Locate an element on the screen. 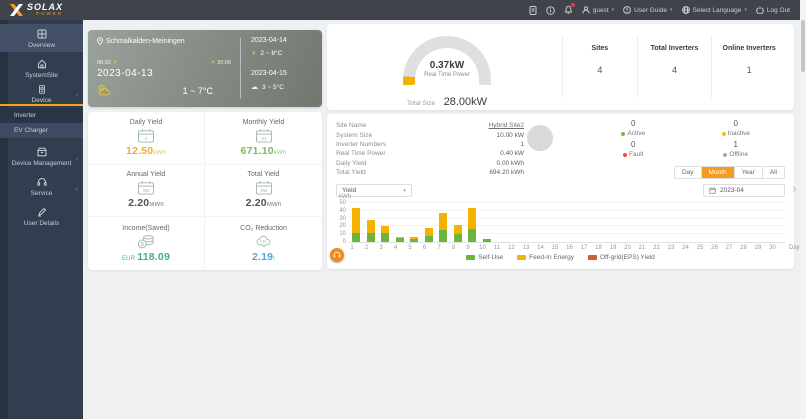 Image resolution: width=806 pixels, height=419 pixels. selected-date: 2023-04 is located at coordinates (732, 190).